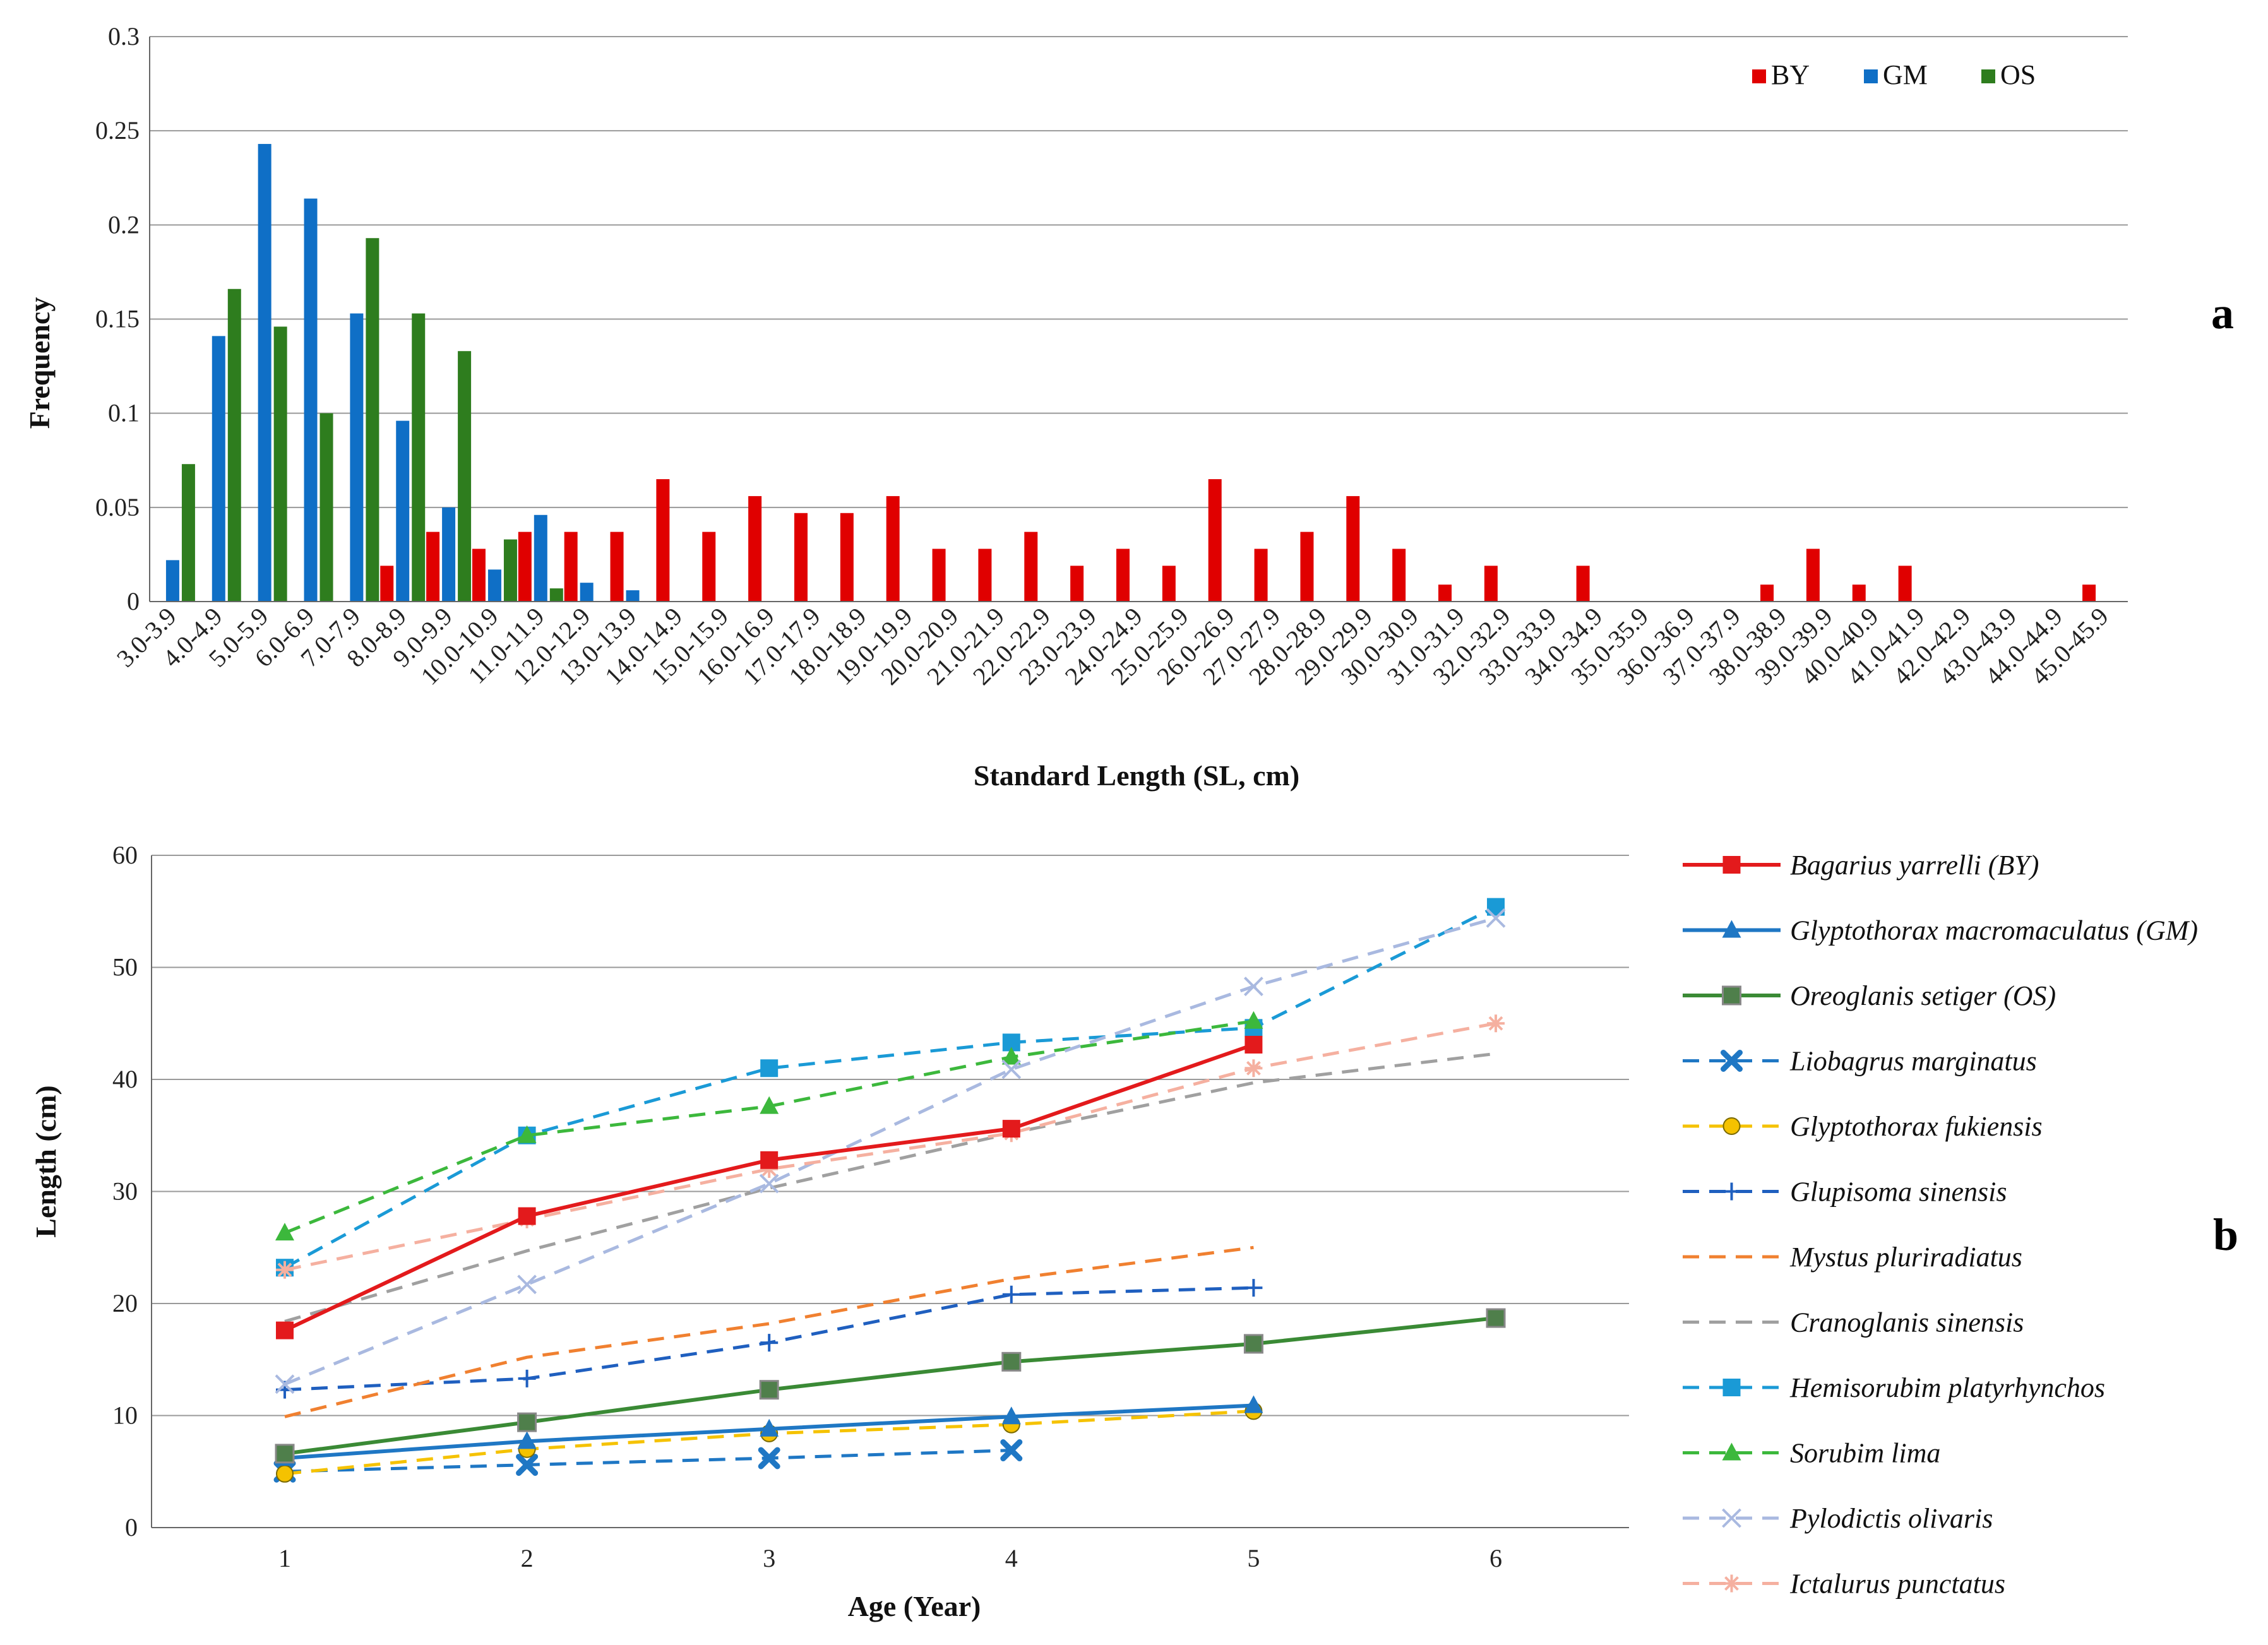 This screenshot has width=2268, height=1645. I want to click on legend-label-os: OS, so click(2018, 74).